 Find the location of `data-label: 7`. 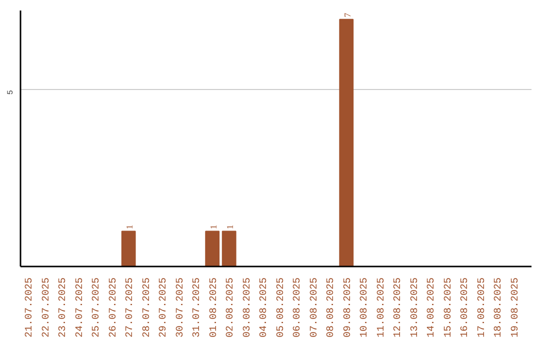

data-label: 7 is located at coordinates (347, 15).